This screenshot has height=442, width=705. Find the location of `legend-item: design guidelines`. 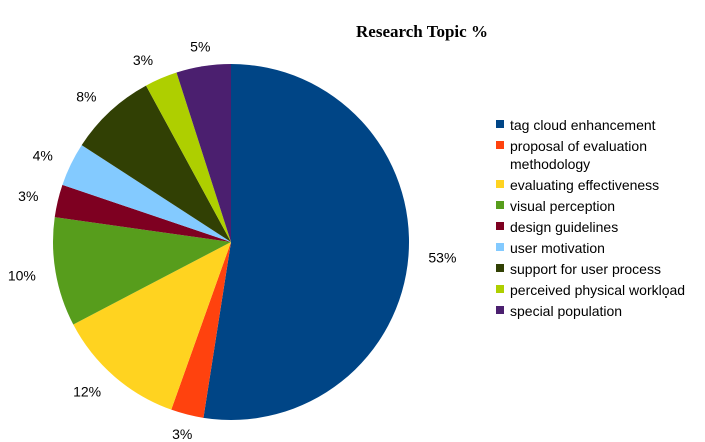

legend-item: design guidelines is located at coordinates (598, 227).